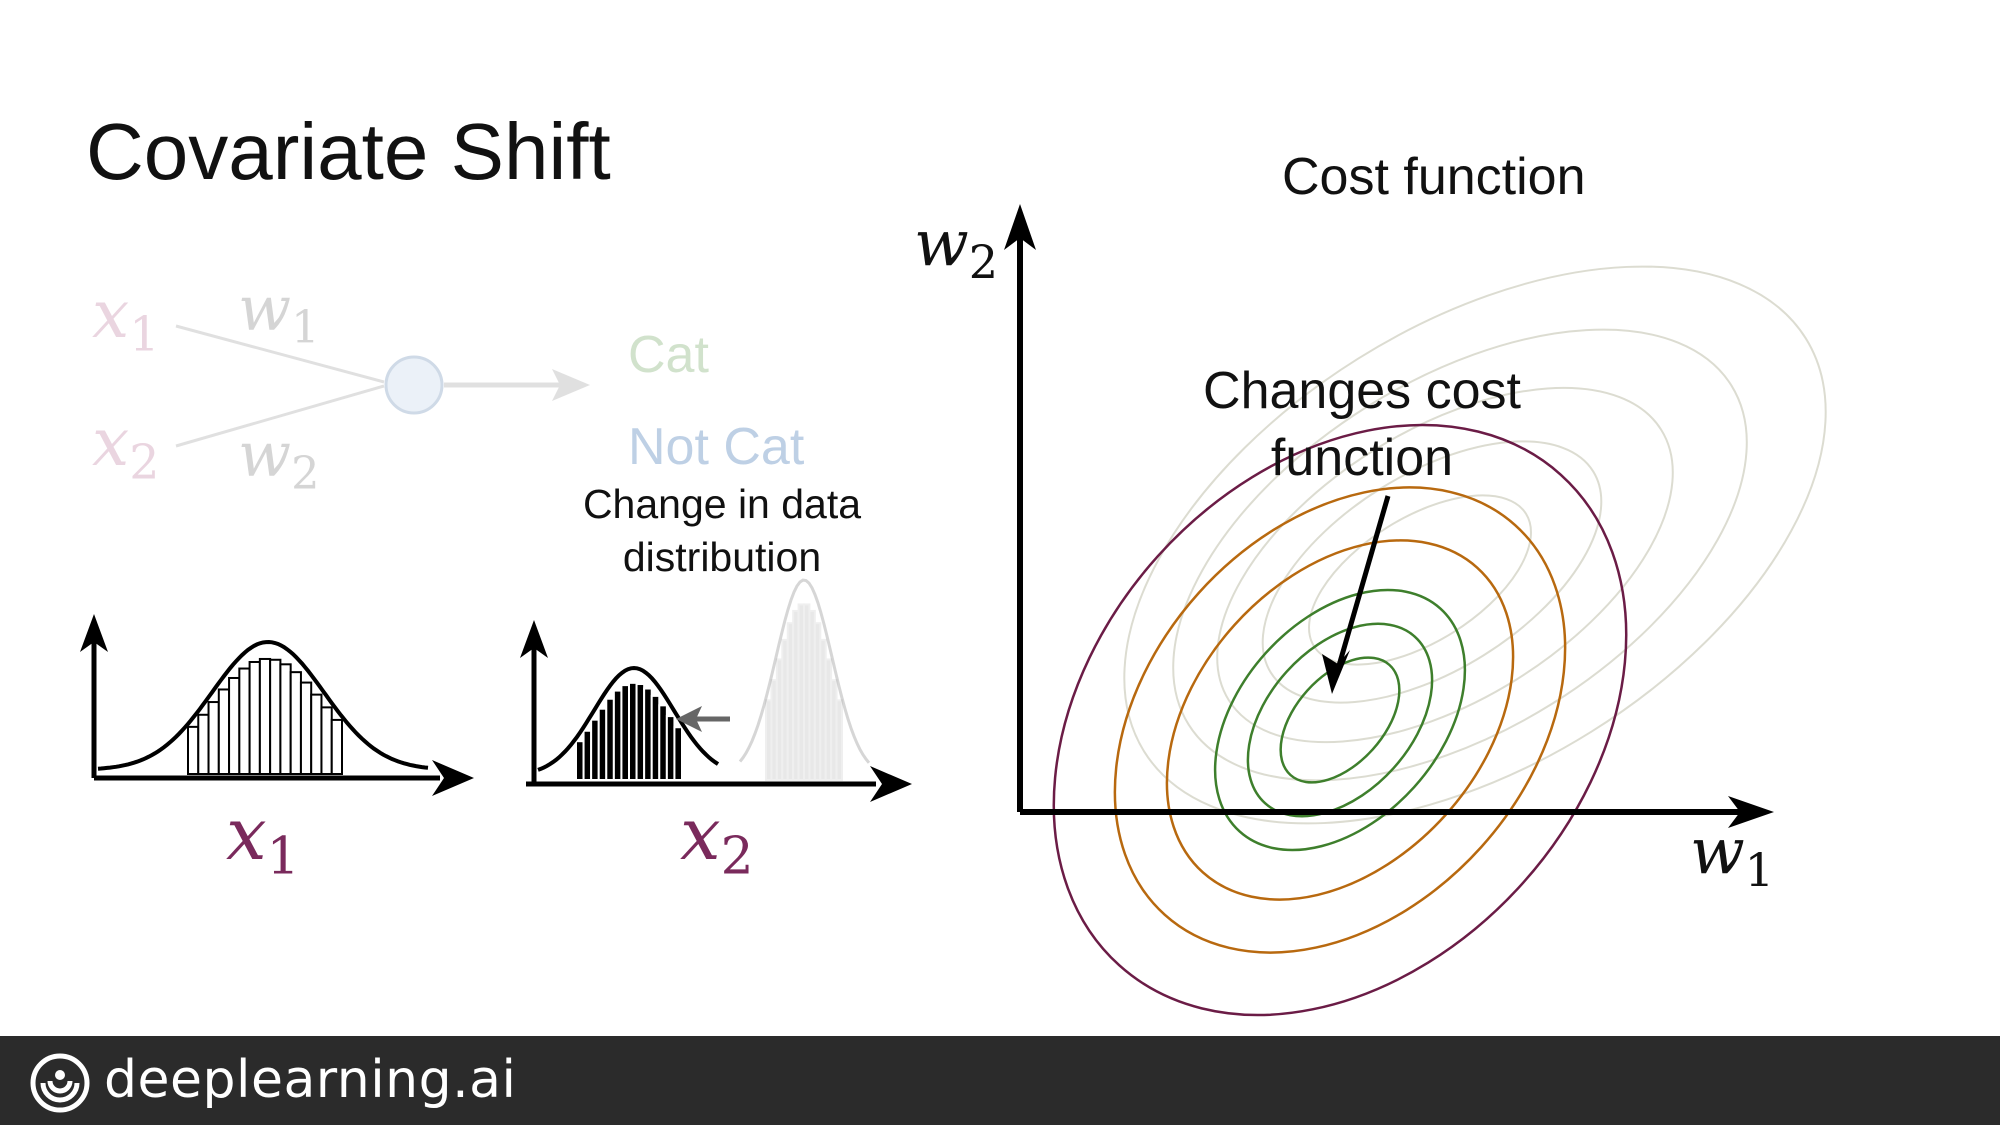  What do you see at coordinates (571, 385) in the screenshot?
I see `output-arrowhead` at bounding box center [571, 385].